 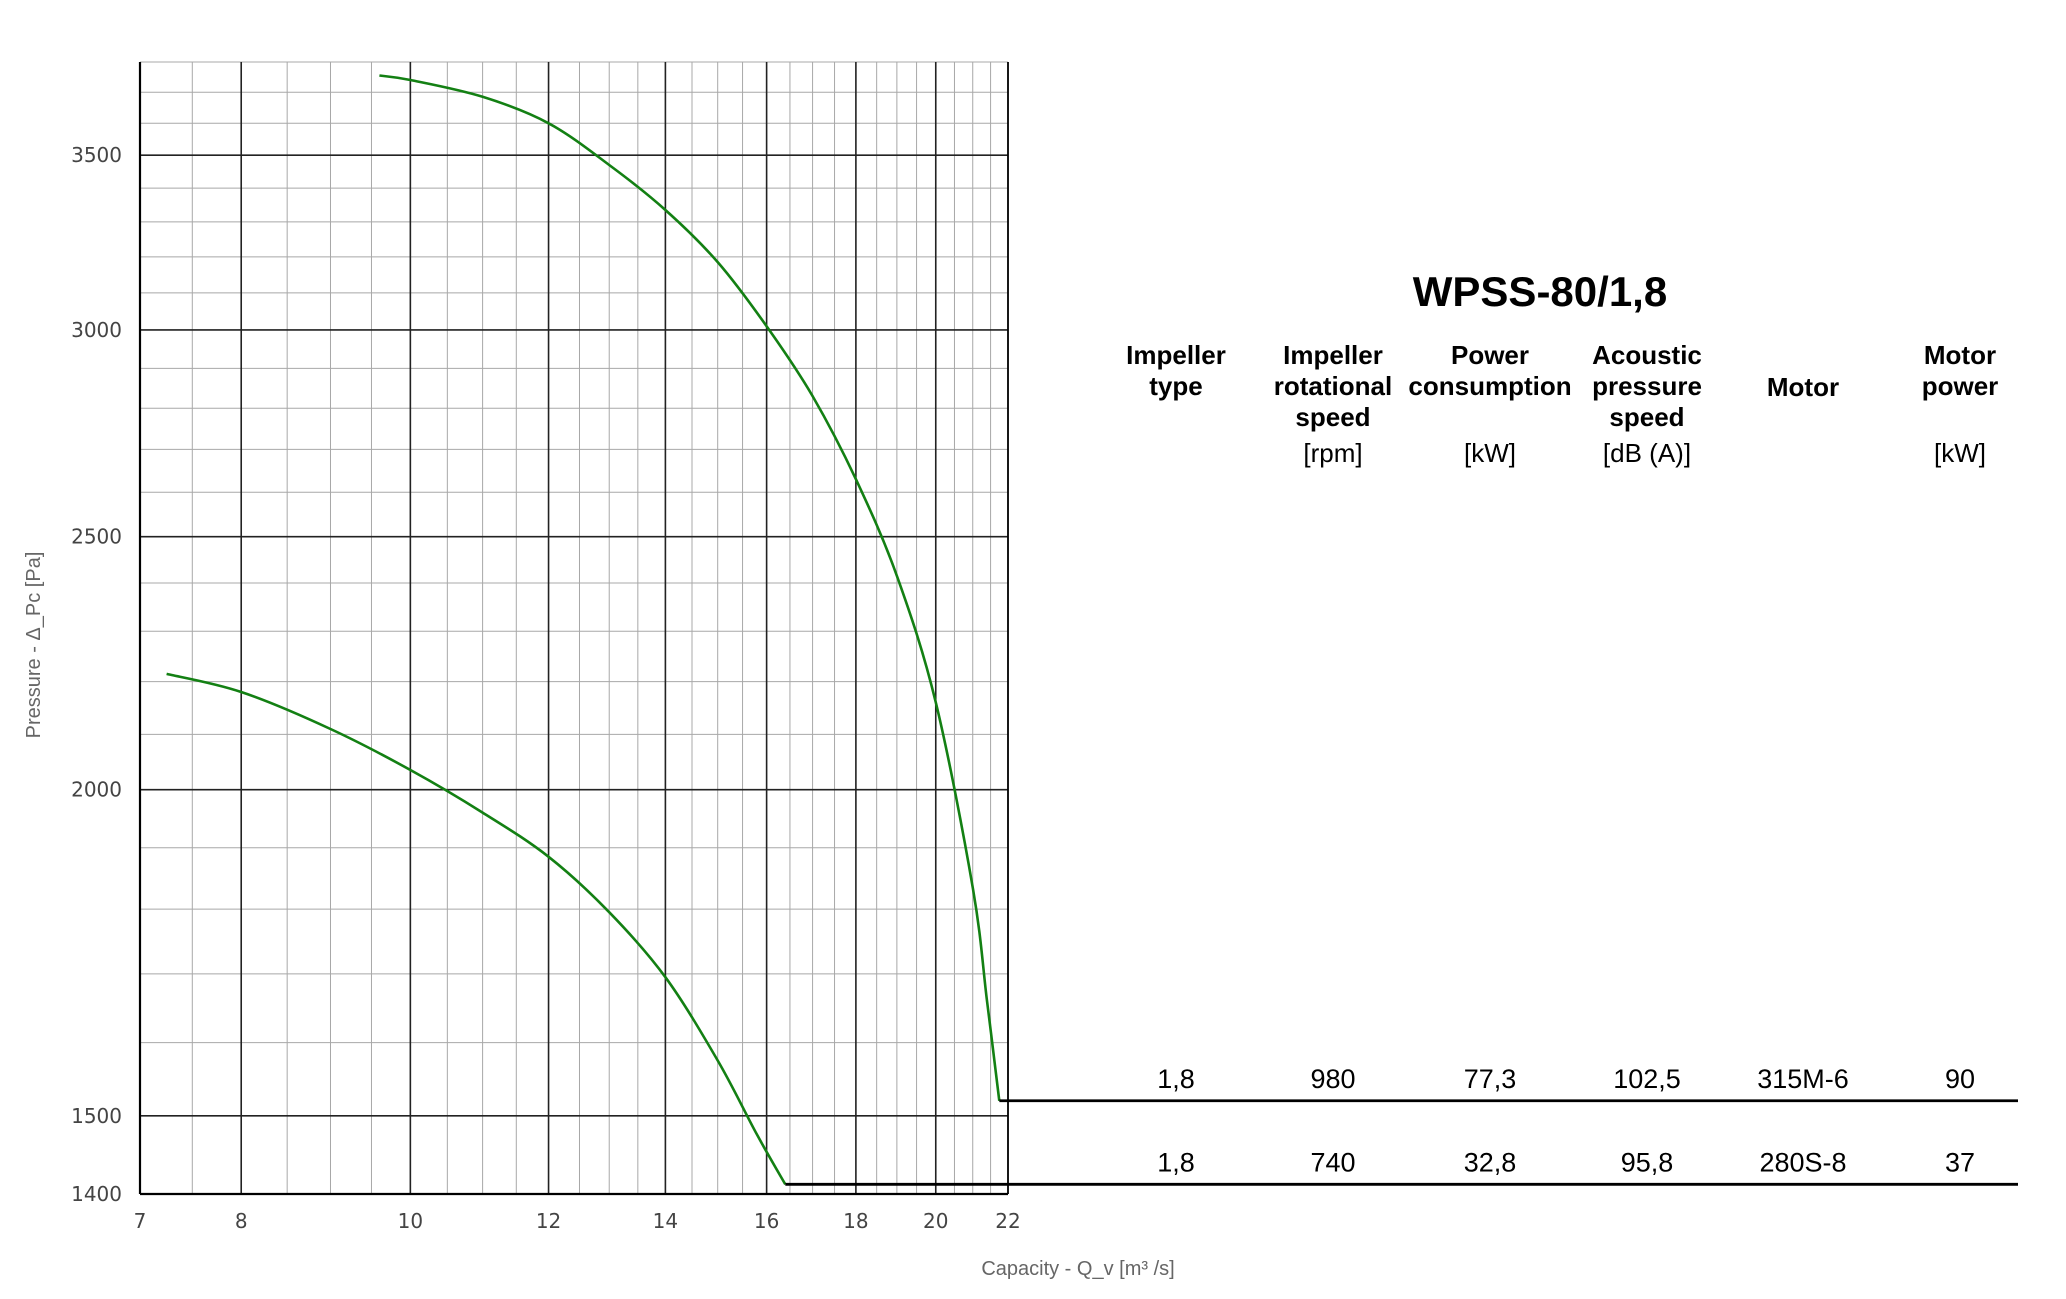 I want to click on table-cell-motor_power: 90, so click(x=1960, y=1079).